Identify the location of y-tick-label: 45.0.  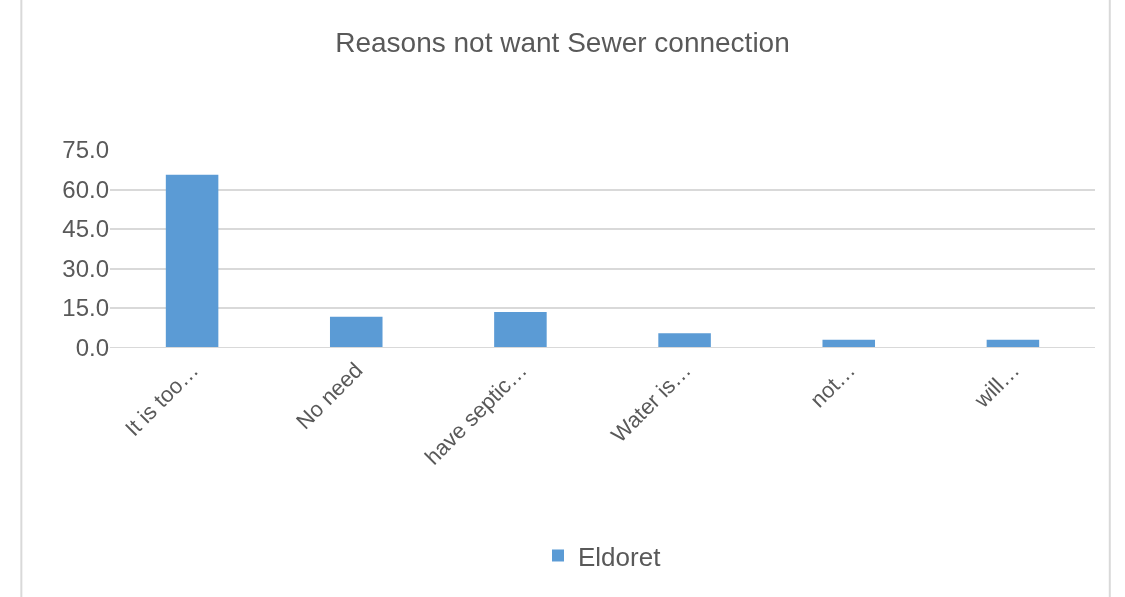
(85, 229).